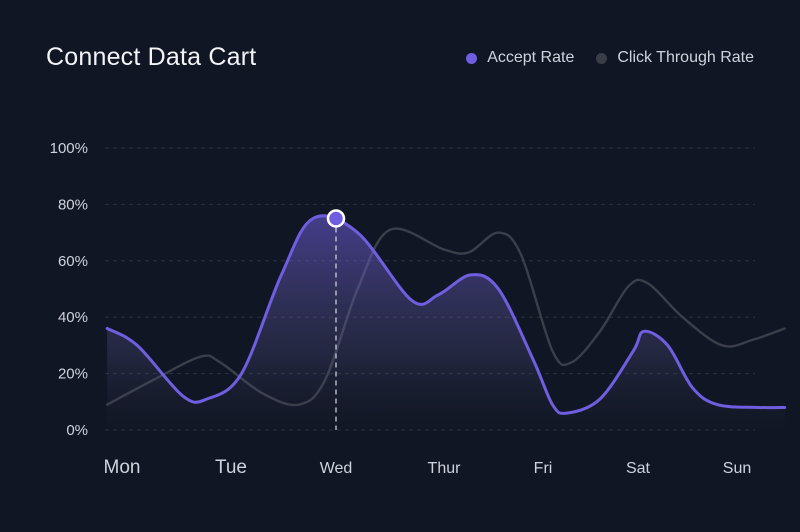  I want to click on y-tick-label: 20%, so click(73, 374).